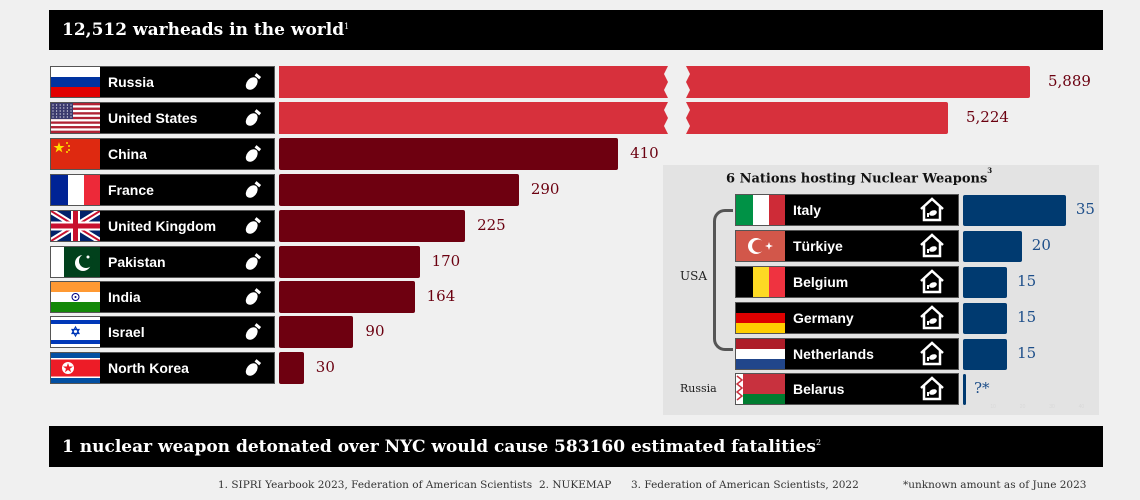 The width and height of the screenshot is (1140, 500). What do you see at coordinates (126, 332) in the screenshot?
I see `country-label: Israel` at bounding box center [126, 332].